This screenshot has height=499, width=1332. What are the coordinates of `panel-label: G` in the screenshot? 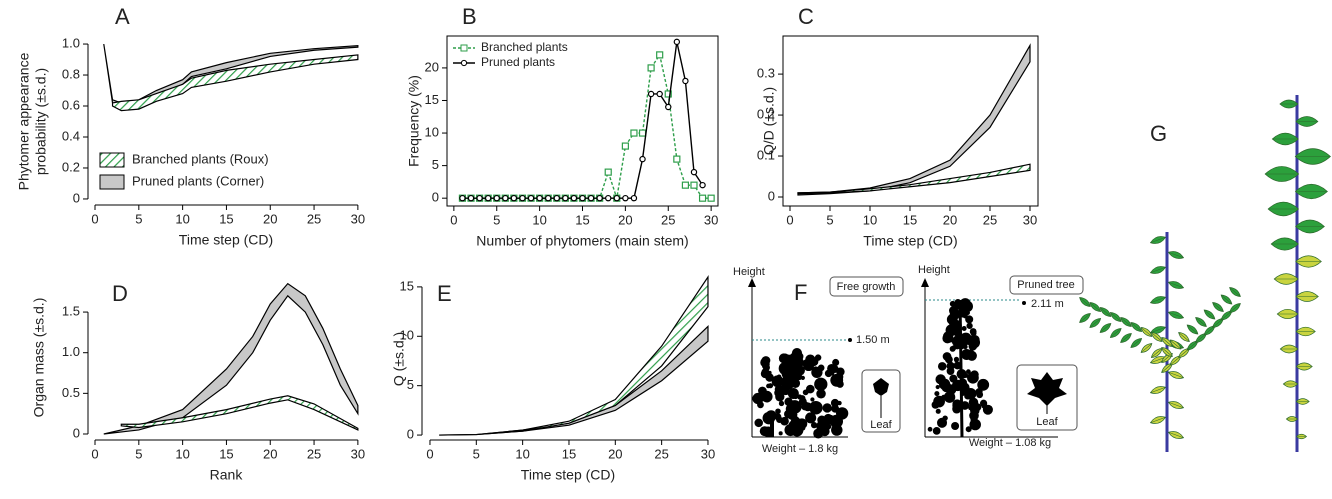 It's located at (1158, 133).